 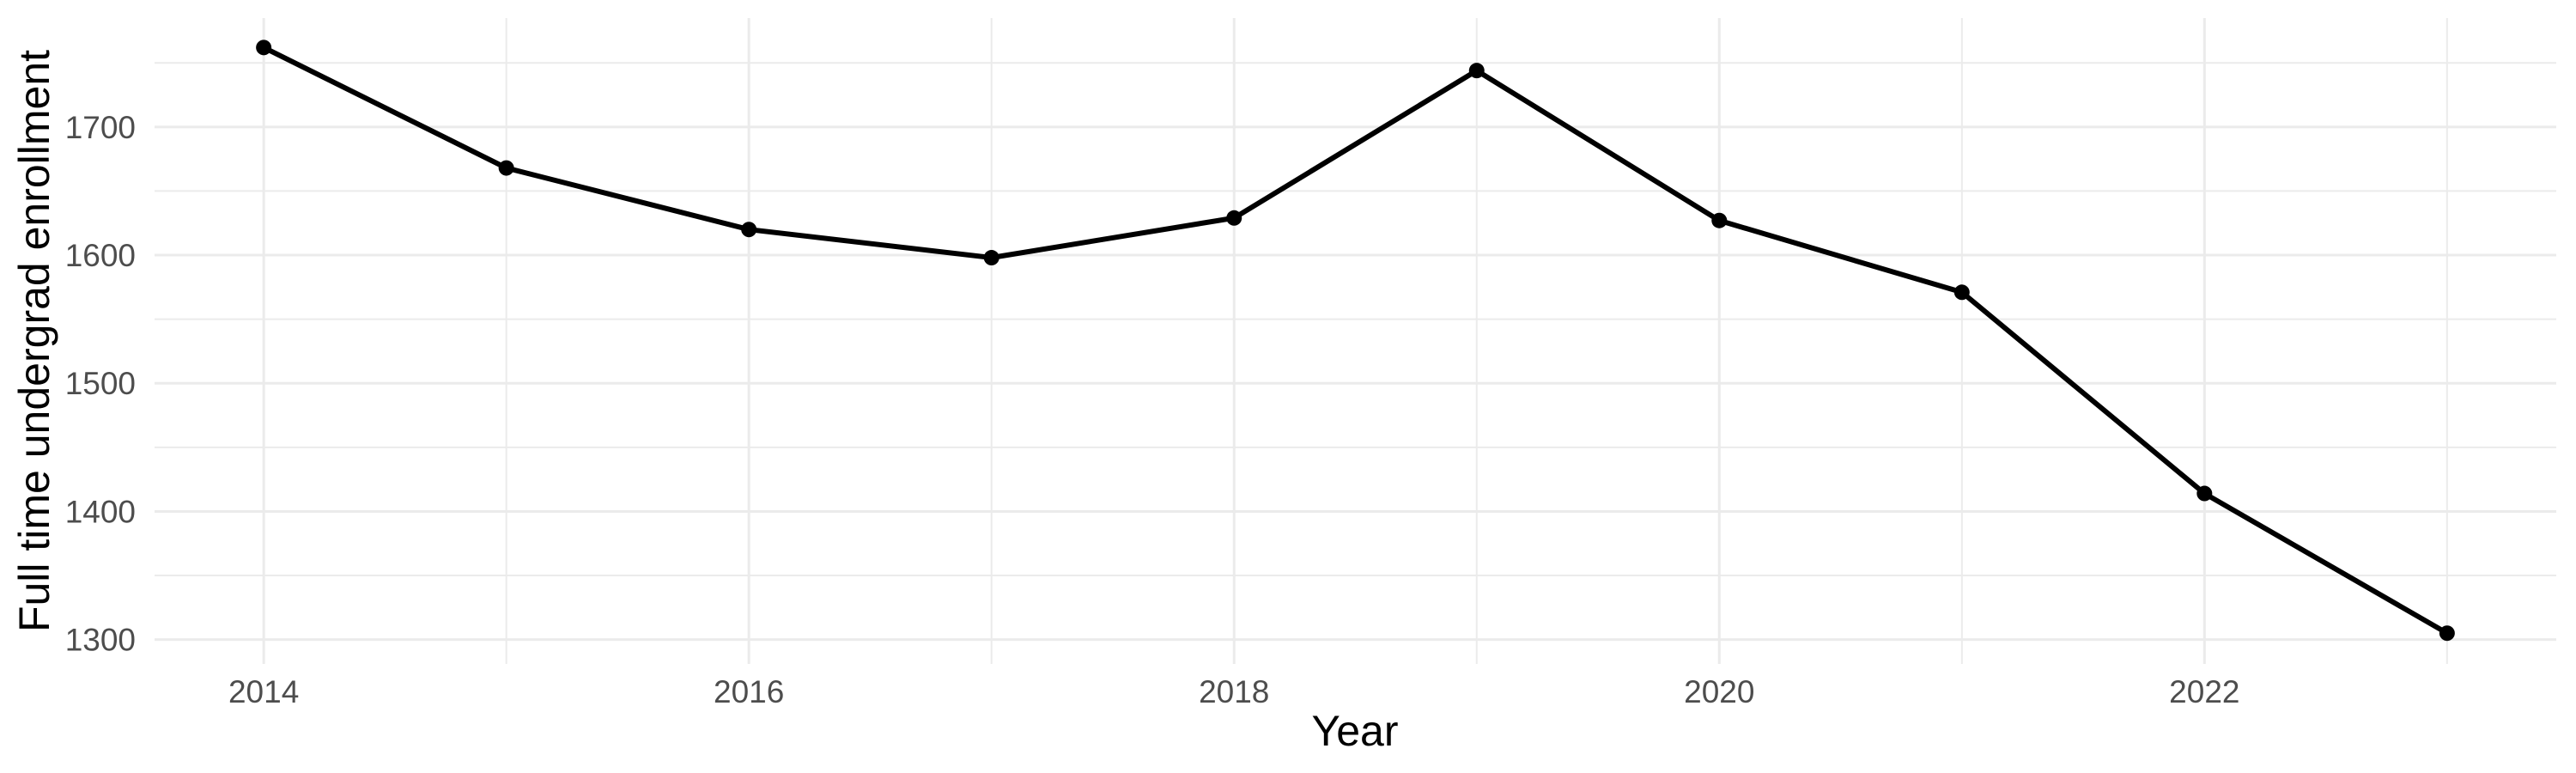 I want to click on x-tick-label: 2016, so click(x=749, y=691).